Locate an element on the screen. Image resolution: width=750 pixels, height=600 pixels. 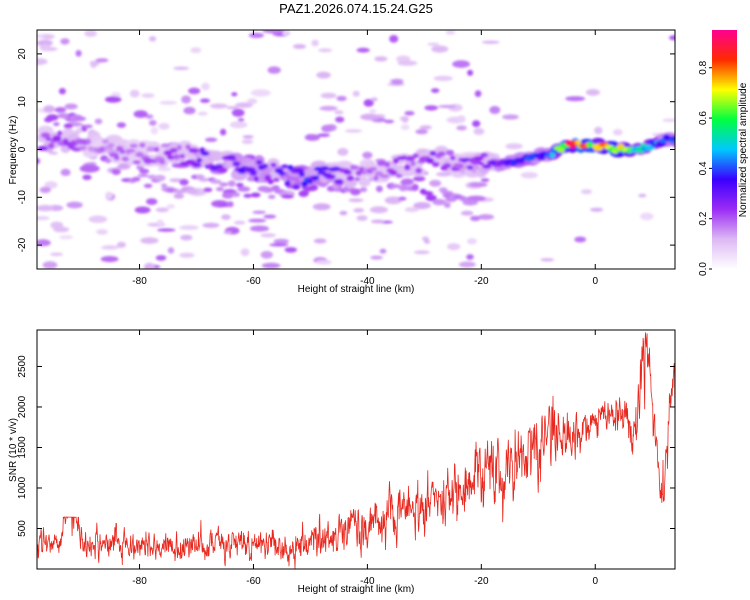
snr-ytick-label: 2000 is located at coordinates (22, 406).